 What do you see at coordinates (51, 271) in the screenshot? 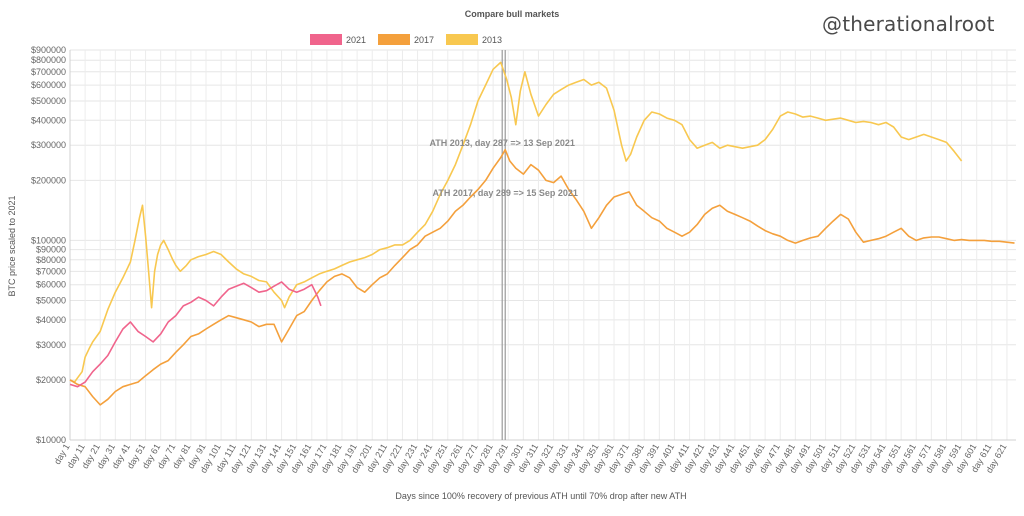
I see `y-tick-label: $70000` at bounding box center [51, 271].